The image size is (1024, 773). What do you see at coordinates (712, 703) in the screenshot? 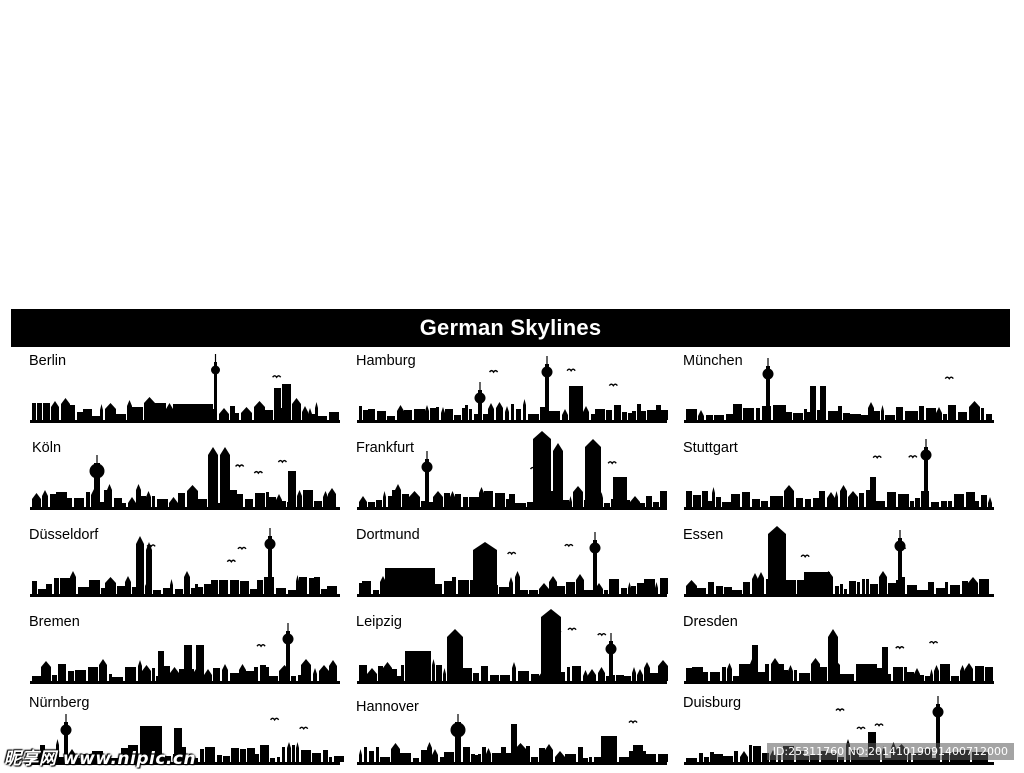
I see `city-label: Duisburg` at bounding box center [712, 703].